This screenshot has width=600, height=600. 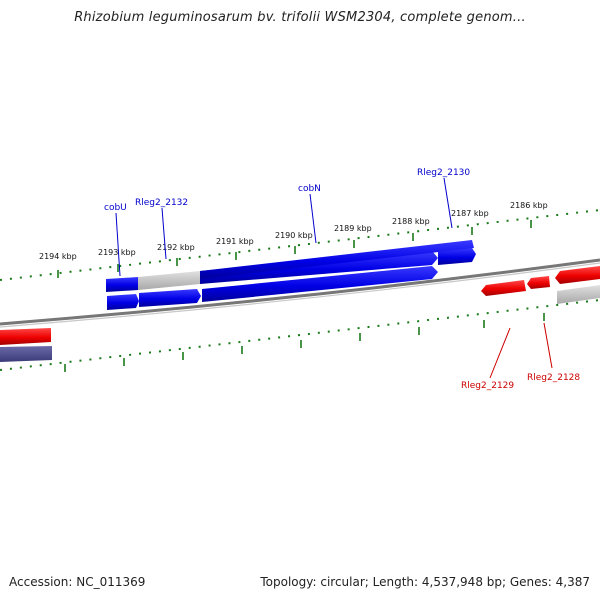 I want to click on genome-backbone, so click(x=300, y=293).